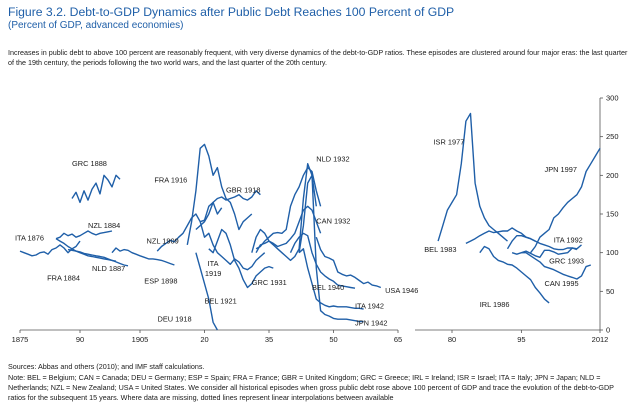 The image size is (640, 414). What do you see at coordinates (440, 249) in the screenshot?
I see `series-label: BEL 1983` at bounding box center [440, 249].